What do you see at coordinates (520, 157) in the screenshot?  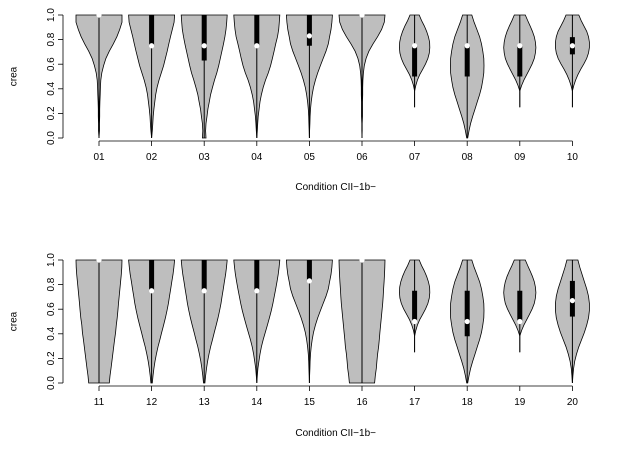 I see `x-tick-label: 09` at bounding box center [520, 157].